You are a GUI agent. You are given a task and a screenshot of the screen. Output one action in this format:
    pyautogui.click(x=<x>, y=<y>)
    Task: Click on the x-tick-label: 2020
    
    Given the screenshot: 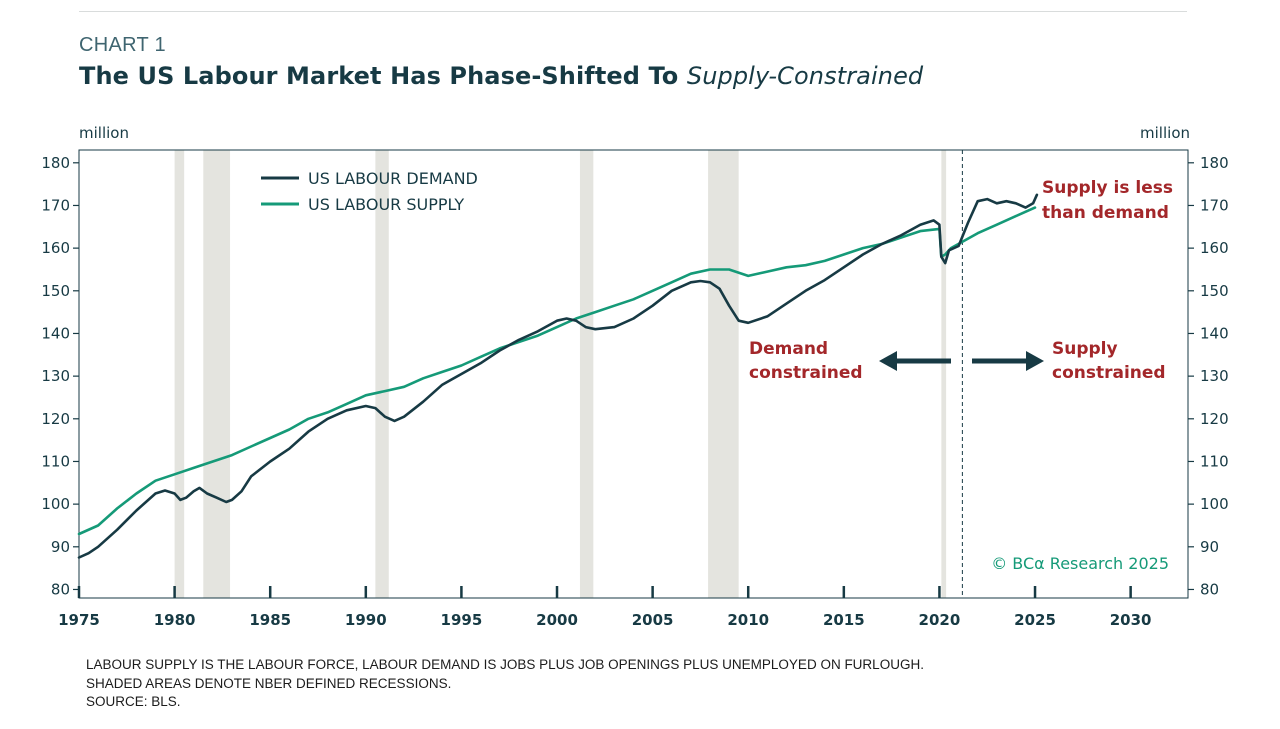 What is the action you would take?
    pyautogui.click(x=940, y=620)
    